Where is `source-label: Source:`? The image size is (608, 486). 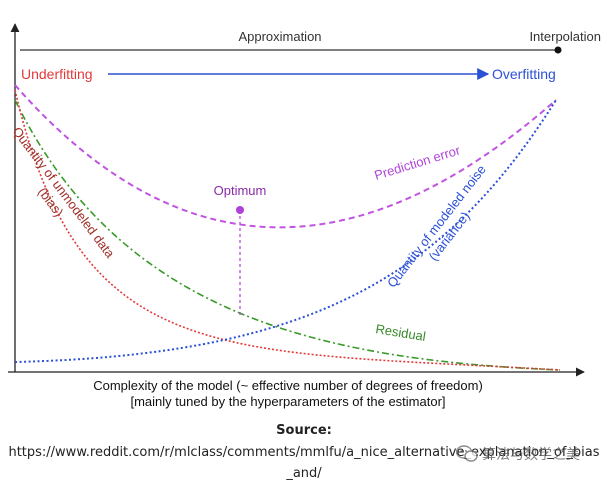 source-label: Source: is located at coordinates (304, 430).